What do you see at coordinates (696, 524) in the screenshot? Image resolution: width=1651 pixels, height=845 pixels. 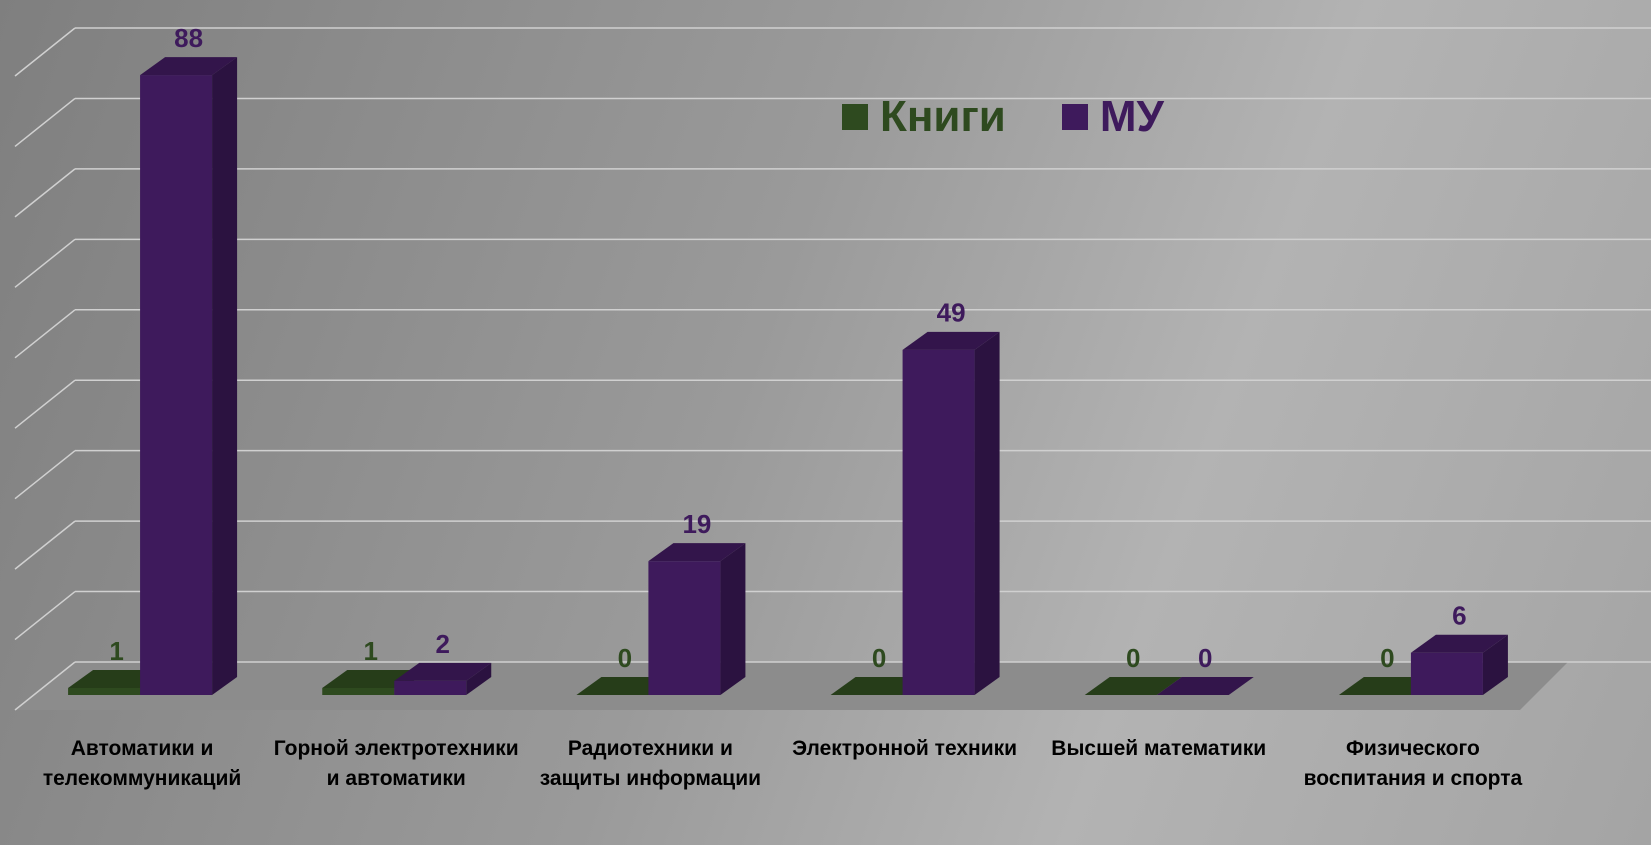 I see `data-label: 19` at bounding box center [696, 524].